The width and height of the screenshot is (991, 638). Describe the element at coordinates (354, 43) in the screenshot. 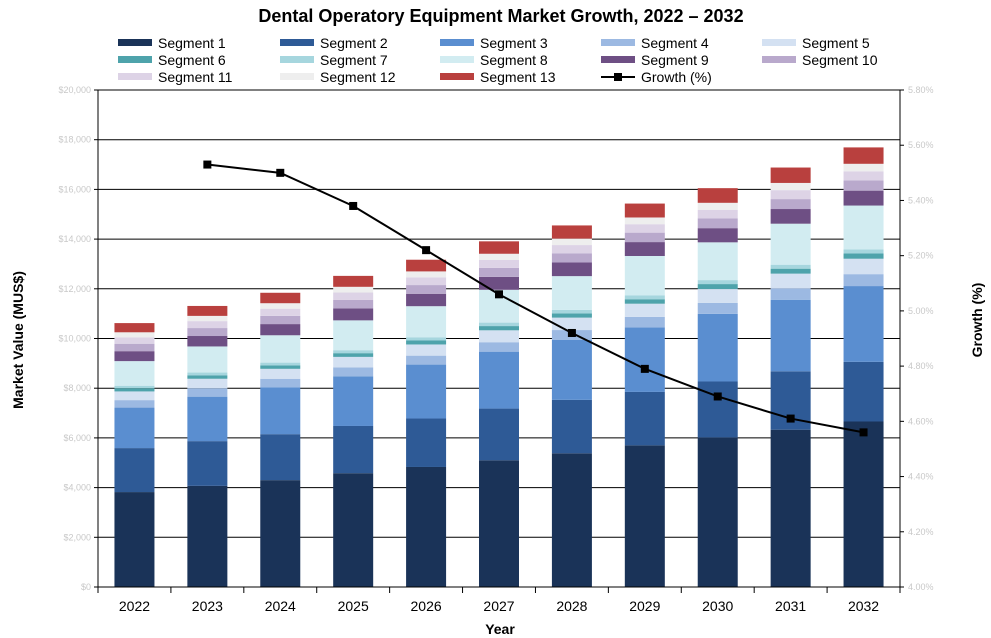

I see `legend-label: Segment 2` at that location.